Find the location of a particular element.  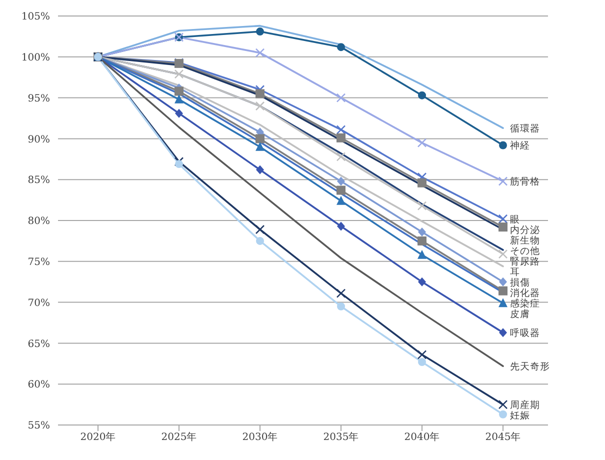

series-label: 内分泌 is located at coordinates (525, 230).